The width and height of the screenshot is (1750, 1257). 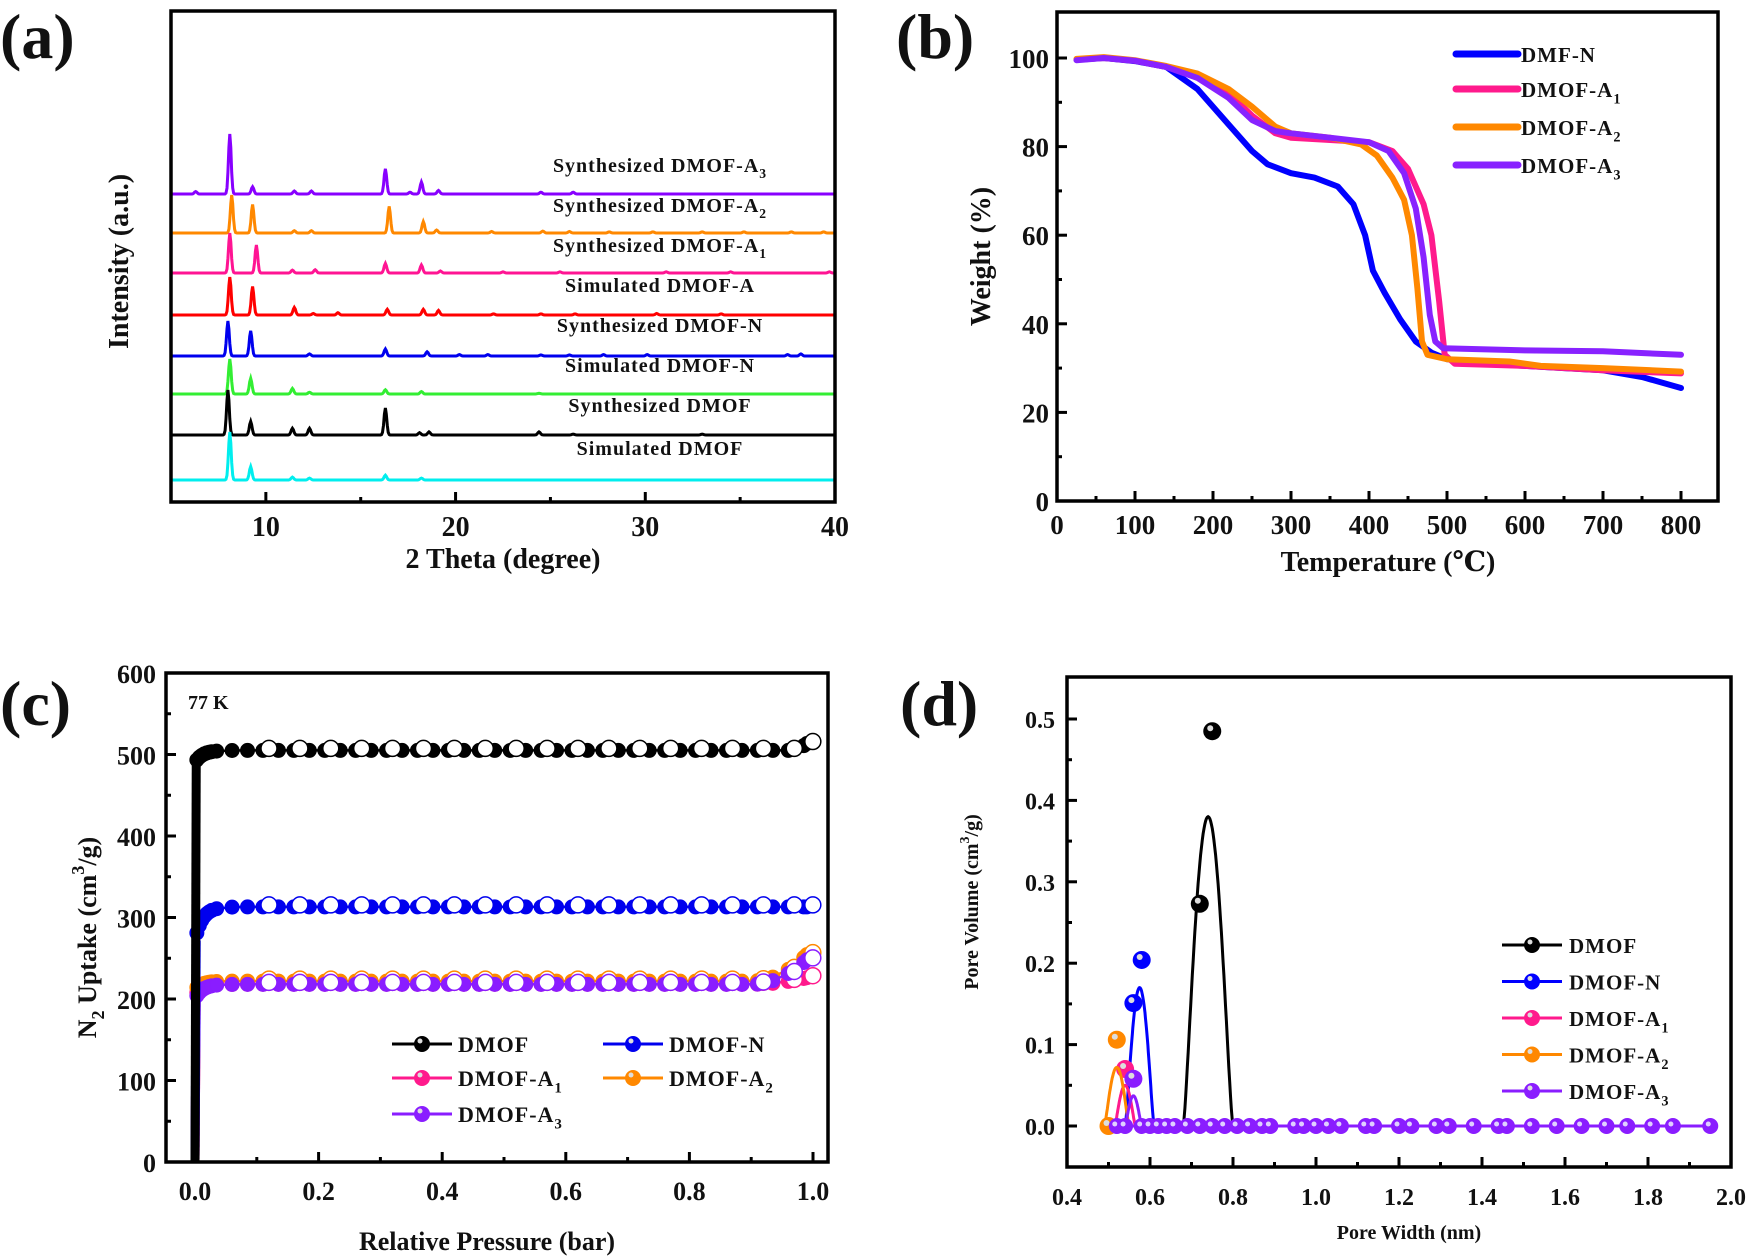 What do you see at coordinates (1135, 525) in the screenshot?
I see `x-tick-label: 100` at bounding box center [1135, 525].